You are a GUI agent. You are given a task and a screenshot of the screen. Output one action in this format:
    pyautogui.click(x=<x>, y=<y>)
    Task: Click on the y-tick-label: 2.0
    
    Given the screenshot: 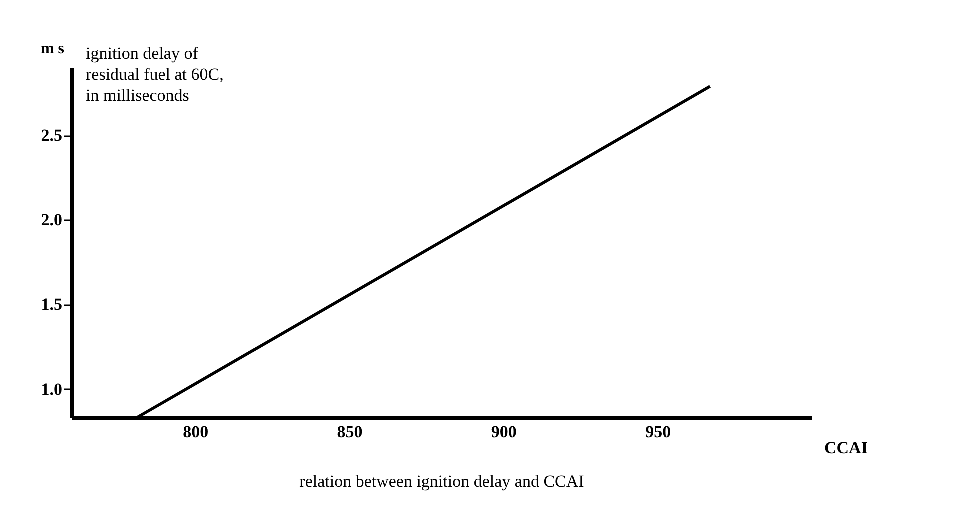 What is the action you would take?
    pyautogui.click(x=51, y=220)
    